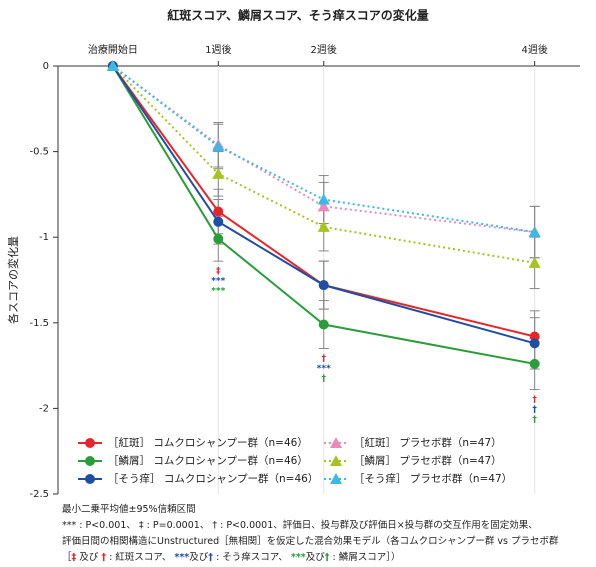 The image size is (596, 567). What do you see at coordinates (428, 460) in the screenshot?
I see `legend-label: ［鱗屑］ プラセボ群（n=47）` at bounding box center [428, 460].